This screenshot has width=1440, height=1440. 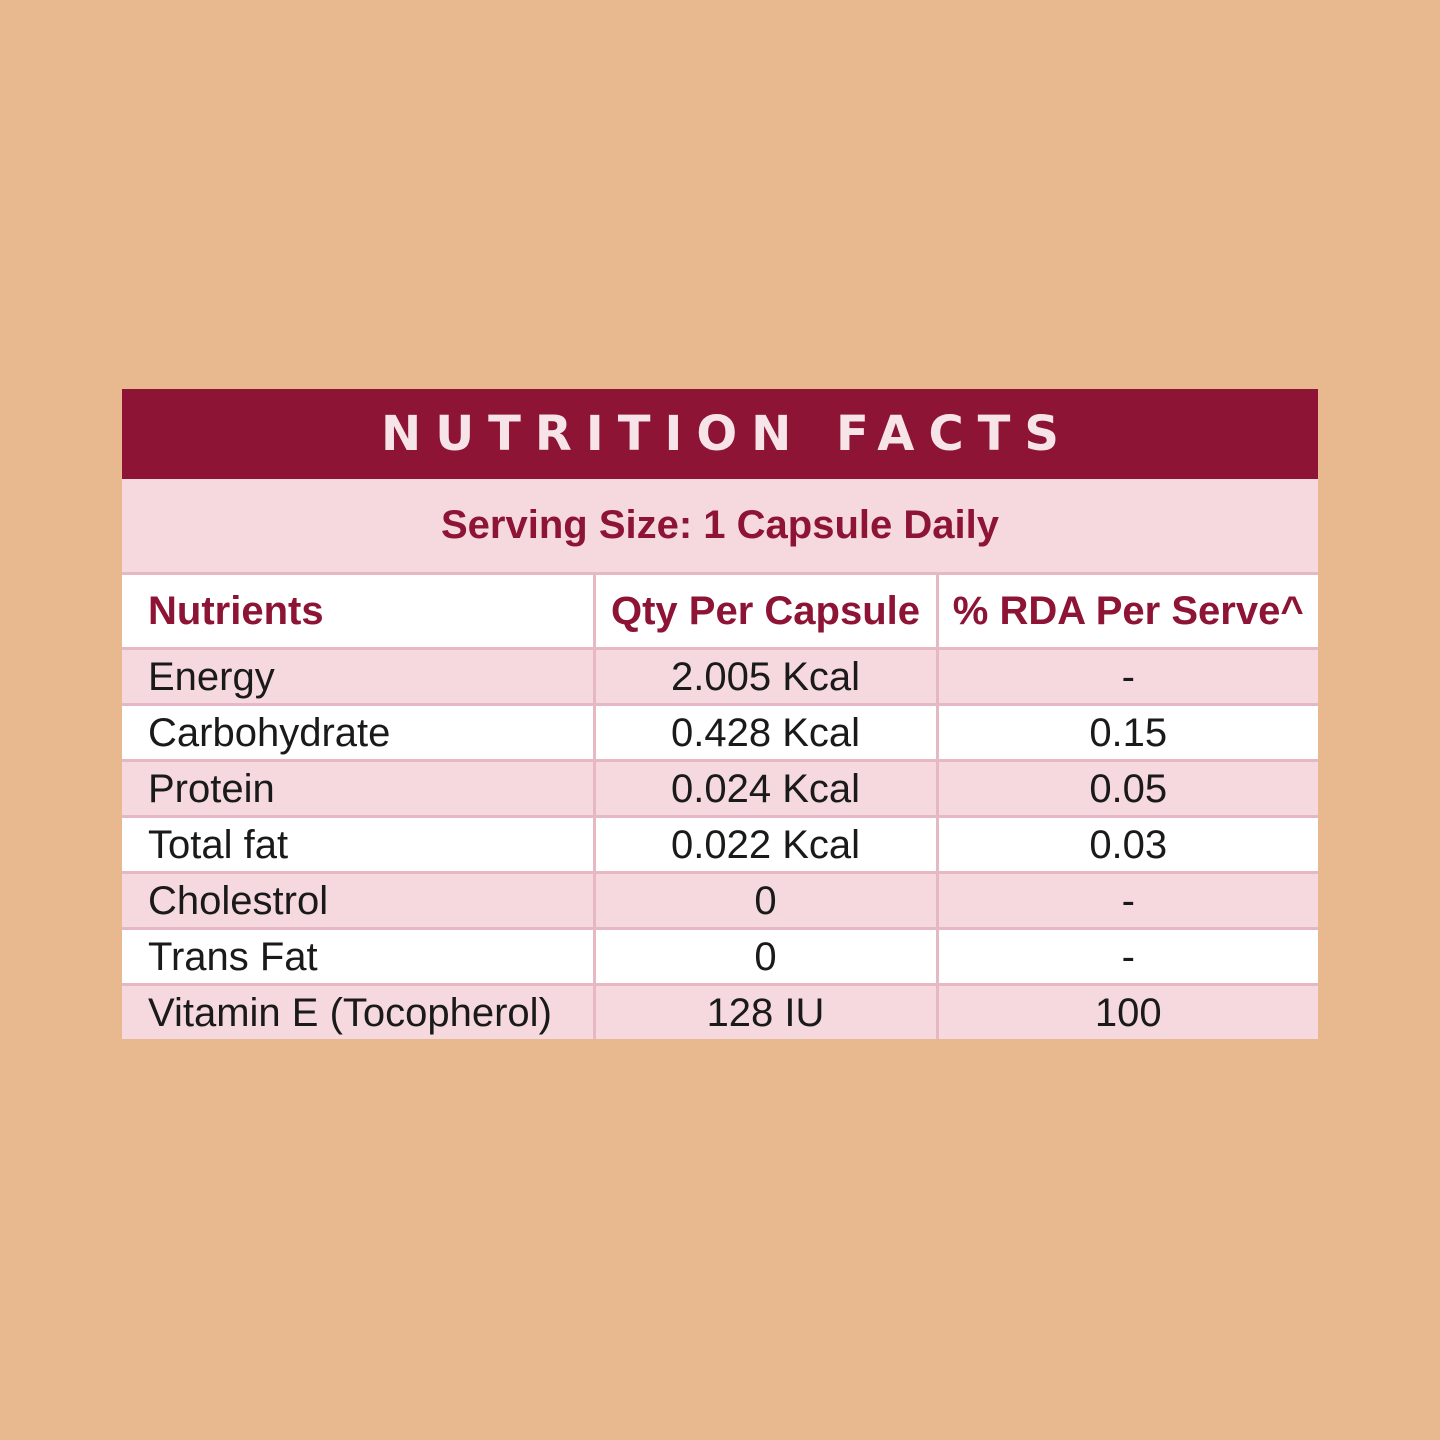 I want to click on table-row: Energy 2.005 Kcal -, so click(x=720, y=677).